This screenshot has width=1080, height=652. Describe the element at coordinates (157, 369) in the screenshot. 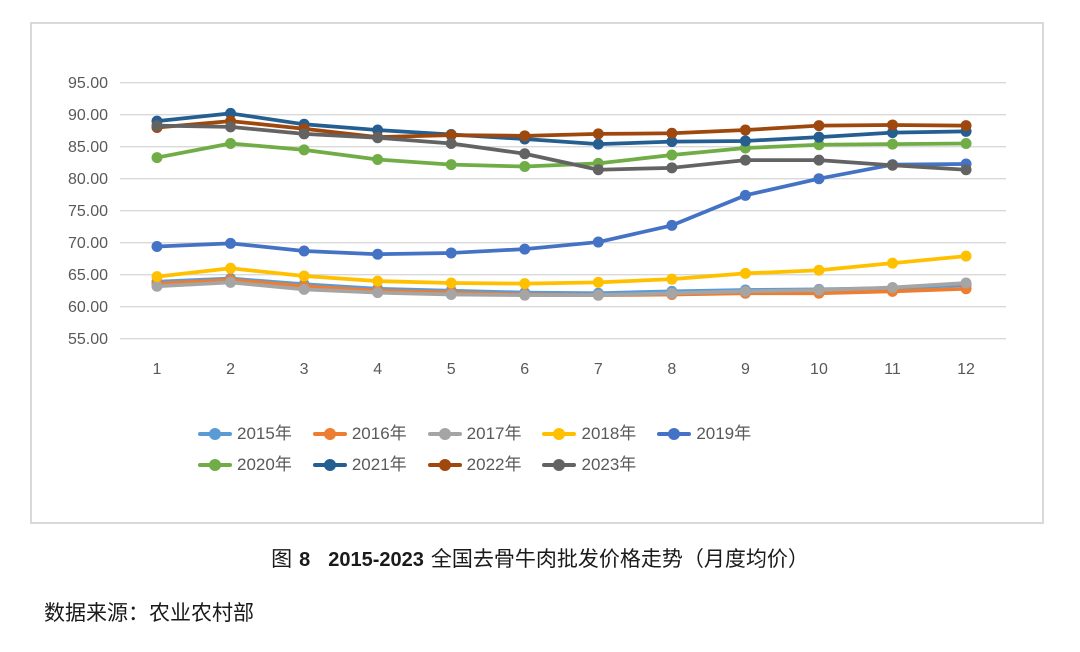

I see `x-axis-tick-label: 1` at that location.